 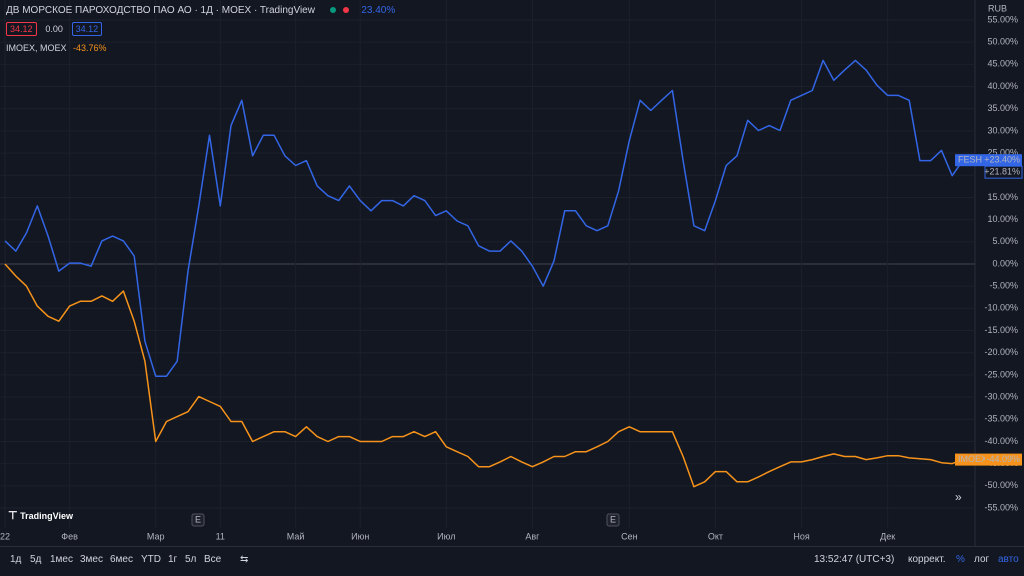 What do you see at coordinates (1002, 152) in the screenshot?
I see `y-tick-label: 25.00%` at bounding box center [1002, 152].